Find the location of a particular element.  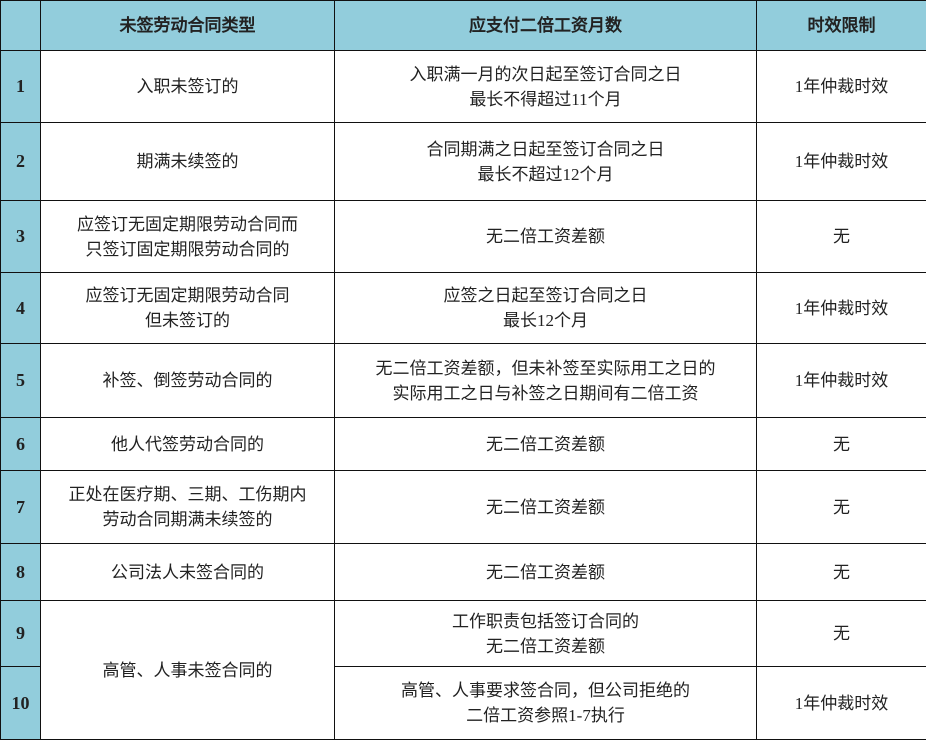

row-number: 2 is located at coordinates (21, 162).